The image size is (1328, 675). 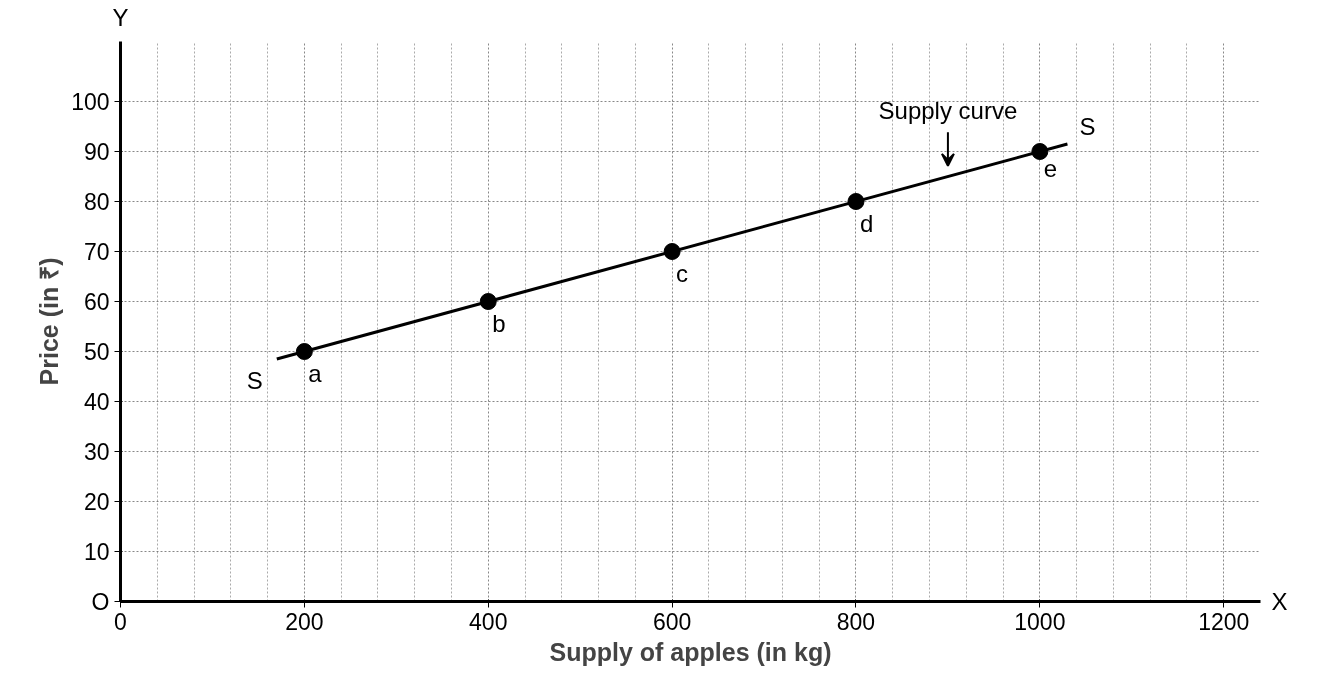 What do you see at coordinates (315, 373) in the screenshot?
I see `annotation: a` at bounding box center [315, 373].